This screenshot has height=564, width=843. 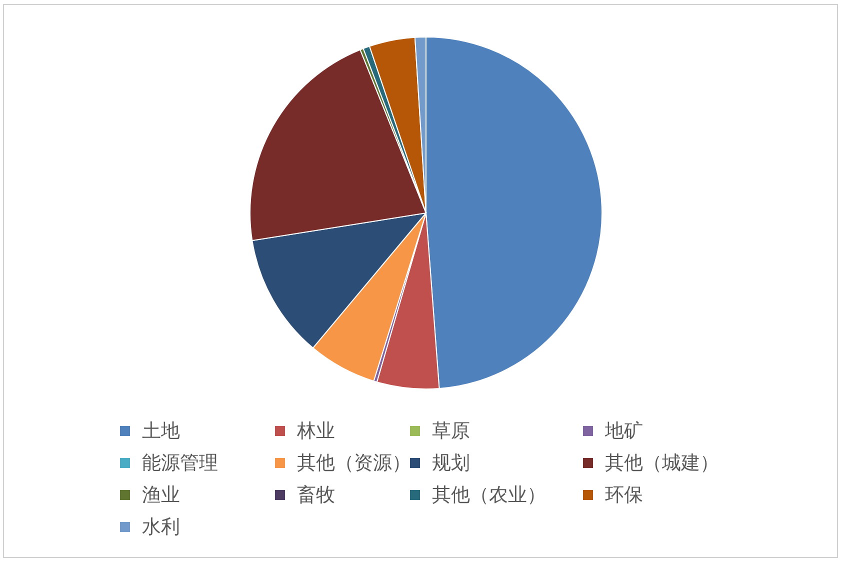 I want to click on legend-label: 水利, so click(x=161, y=528).